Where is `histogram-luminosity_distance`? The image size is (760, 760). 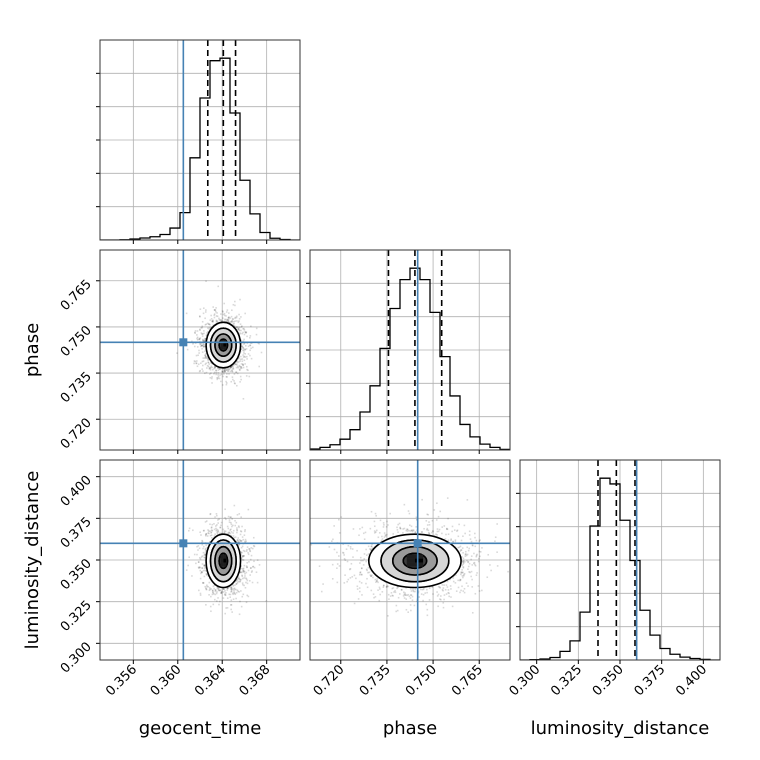 histogram-luminosity_distance is located at coordinates (620, 568).